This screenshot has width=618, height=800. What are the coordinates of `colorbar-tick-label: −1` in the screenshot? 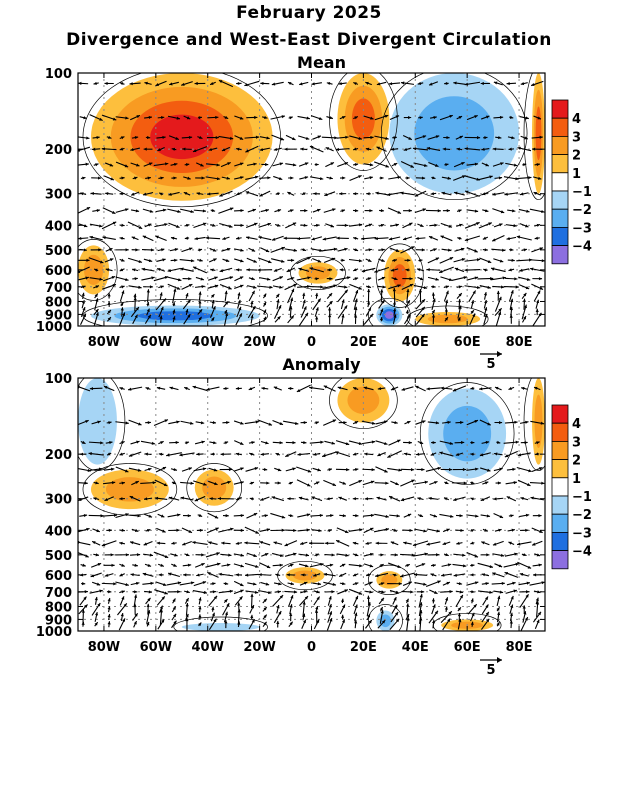 It's located at (582, 192).